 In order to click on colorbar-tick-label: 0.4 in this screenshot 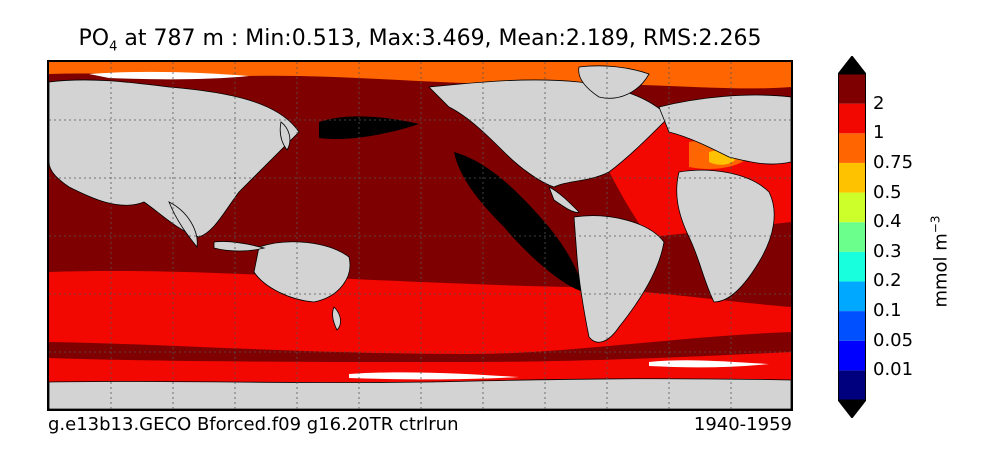, I will do `click(887, 222)`.